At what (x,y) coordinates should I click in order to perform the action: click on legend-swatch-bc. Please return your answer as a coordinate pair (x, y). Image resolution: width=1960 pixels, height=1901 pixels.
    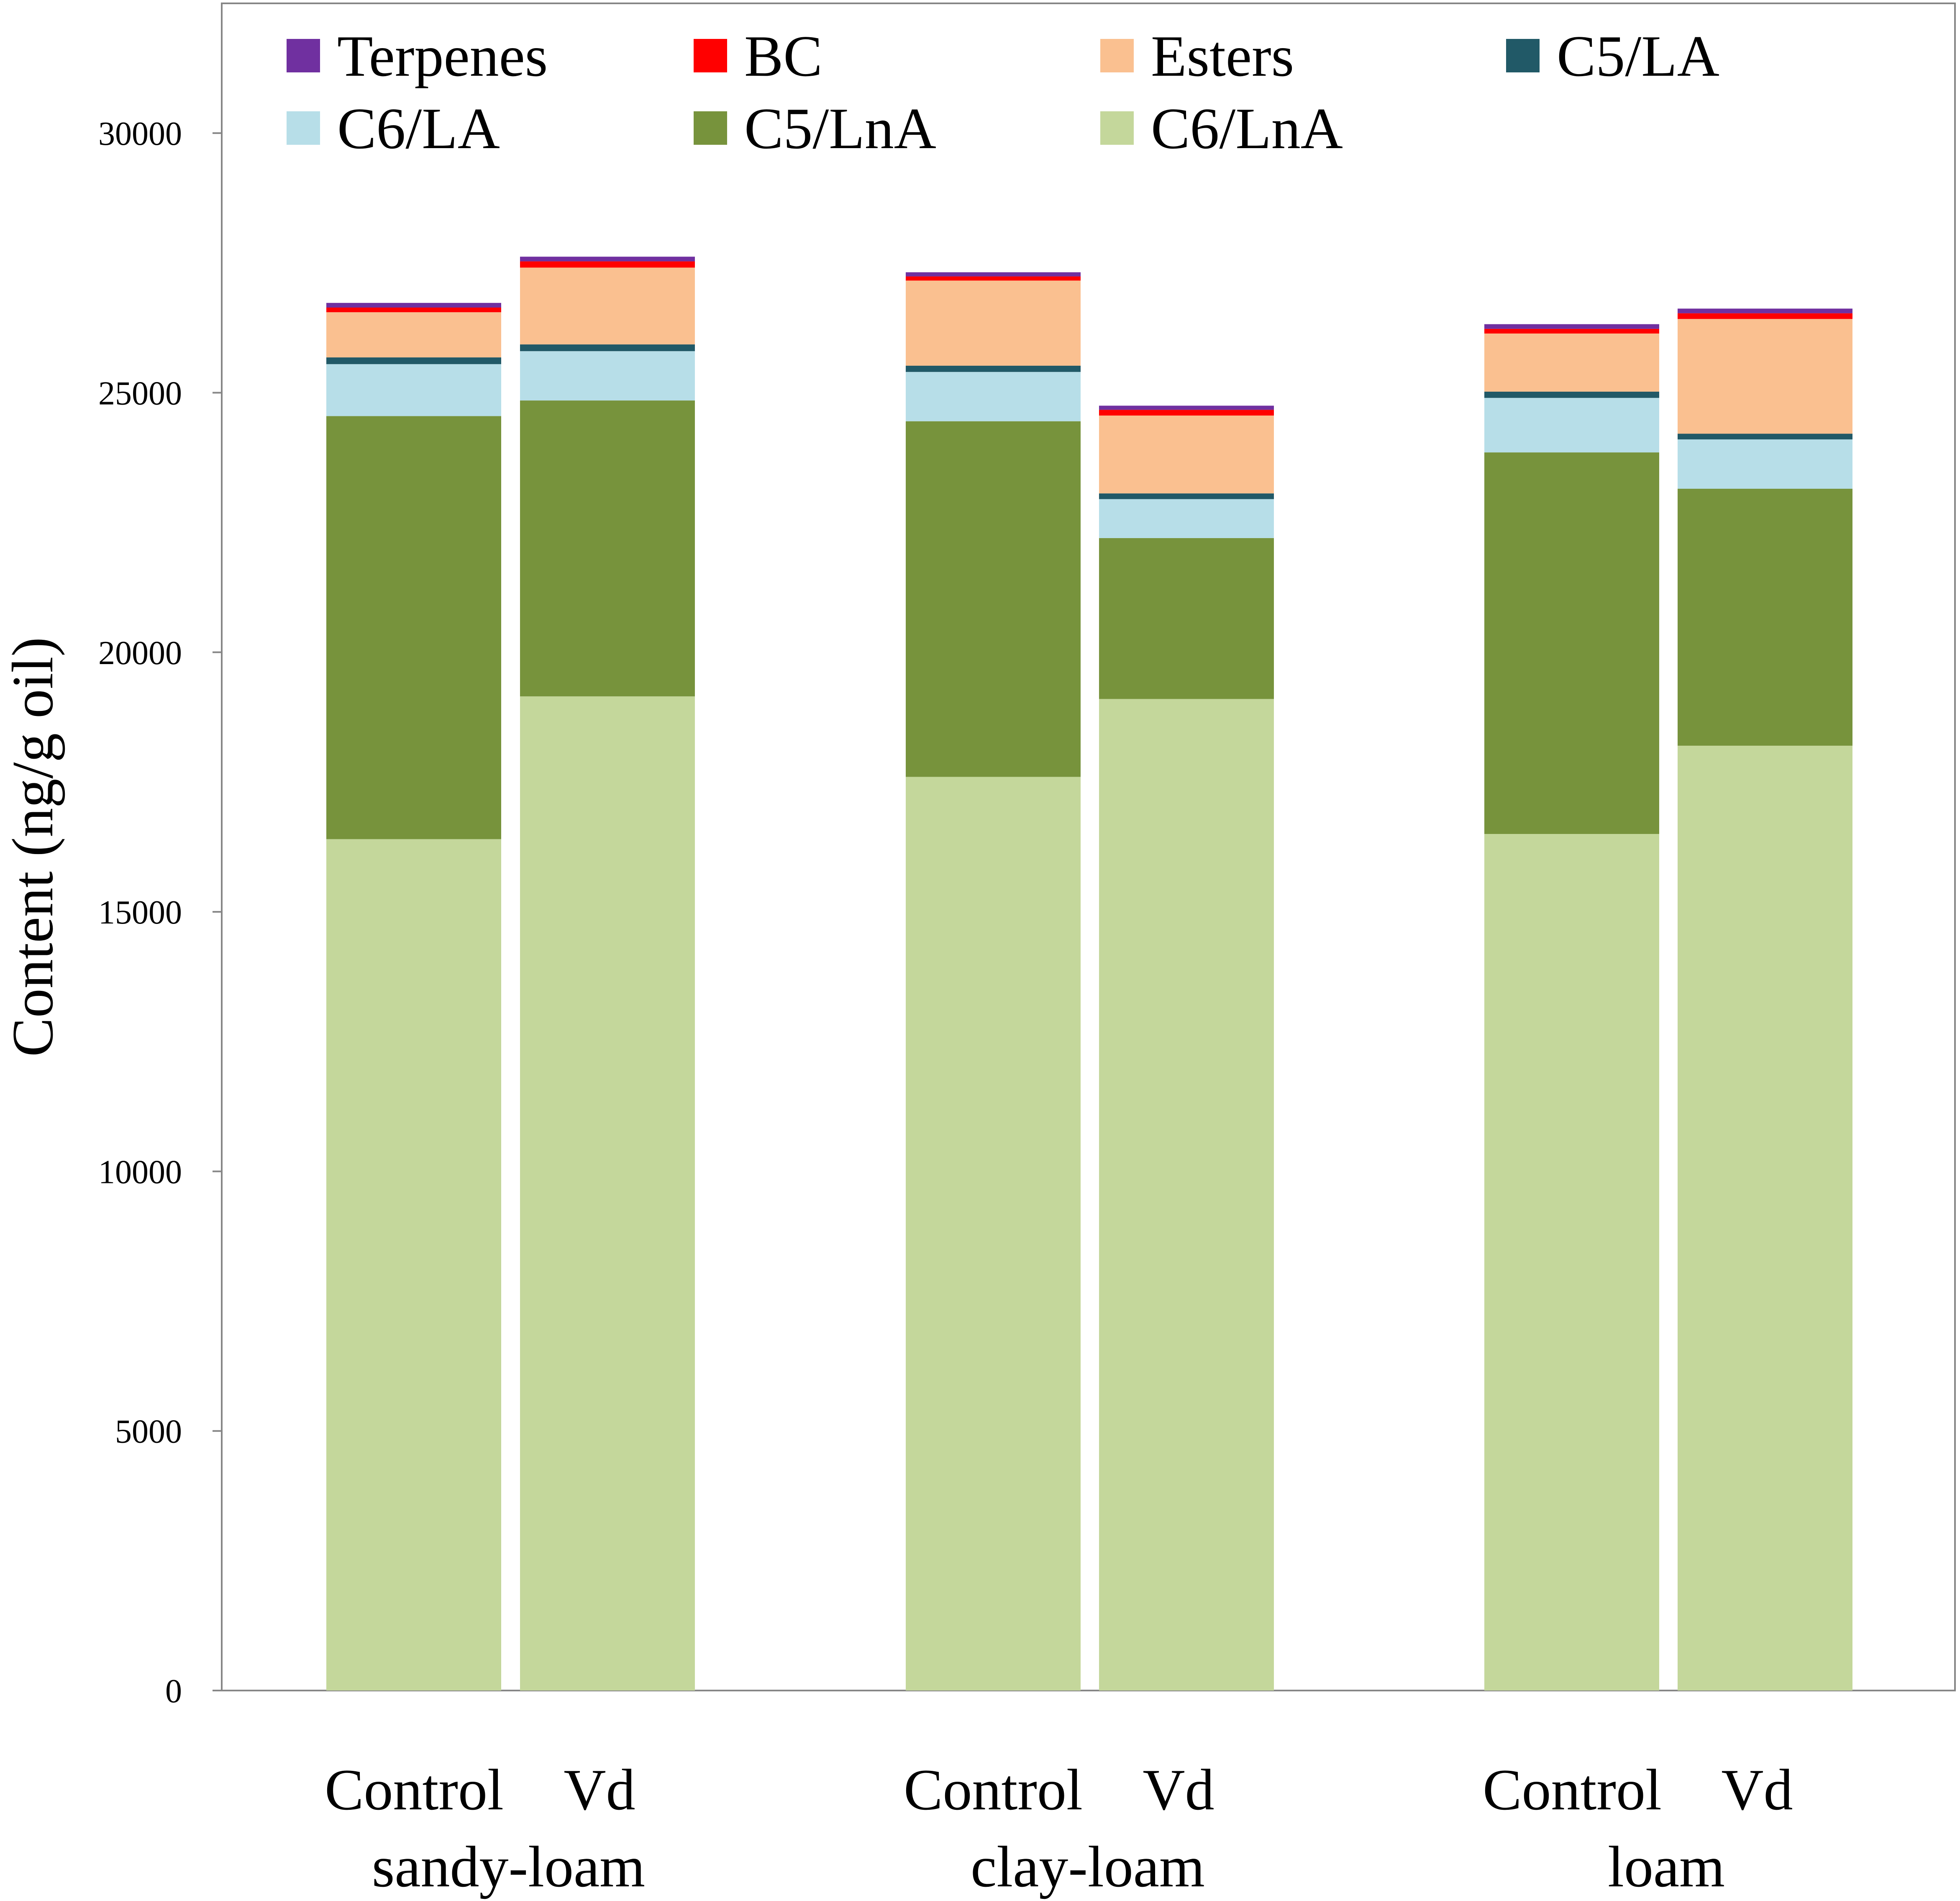
    Looking at the image, I should click on (710, 56).